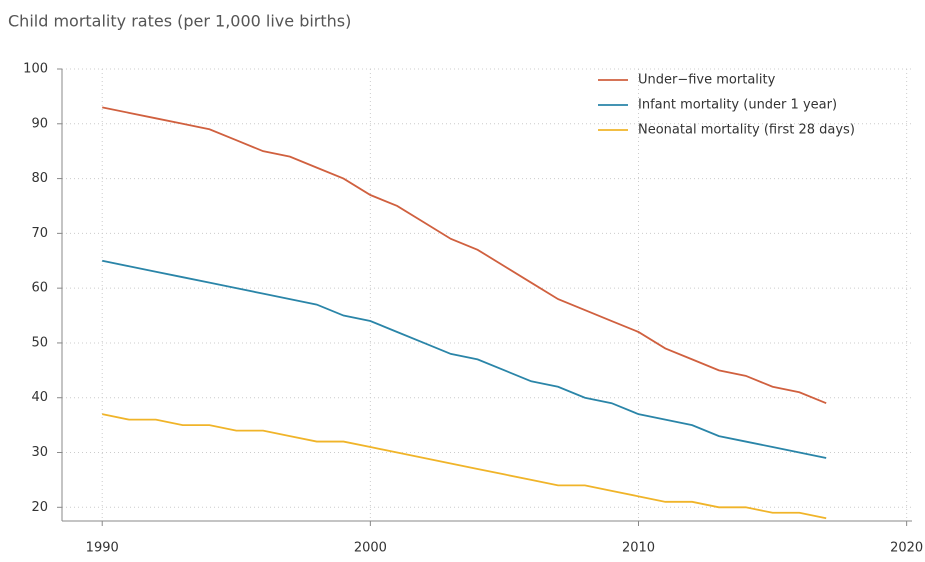  I want to click on y-tick-label: 50, so click(39, 342).